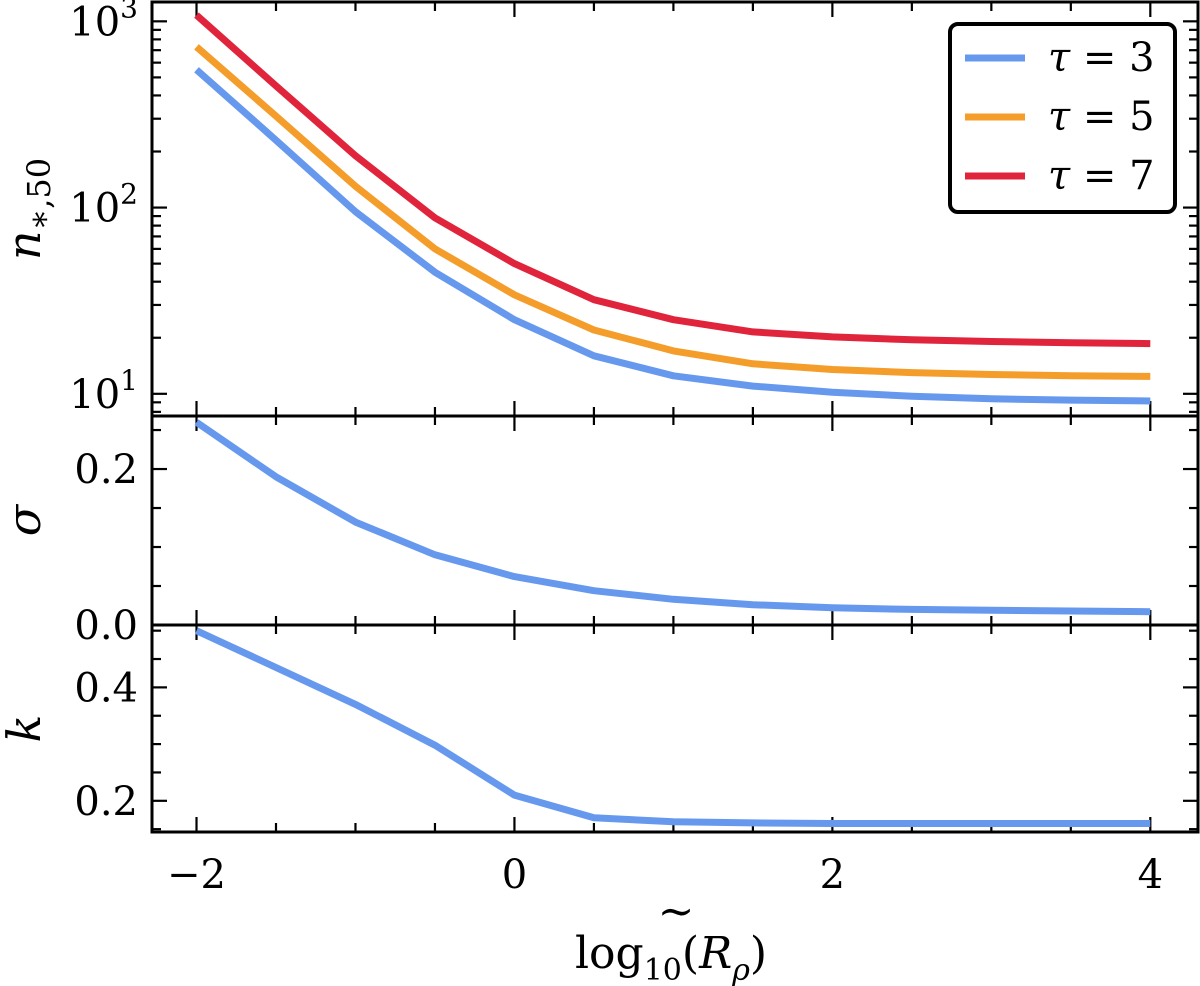 The height and width of the screenshot is (986, 1200). Describe the element at coordinates (832, 875) in the screenshot. I see `x-tick-label: 2` at that location.